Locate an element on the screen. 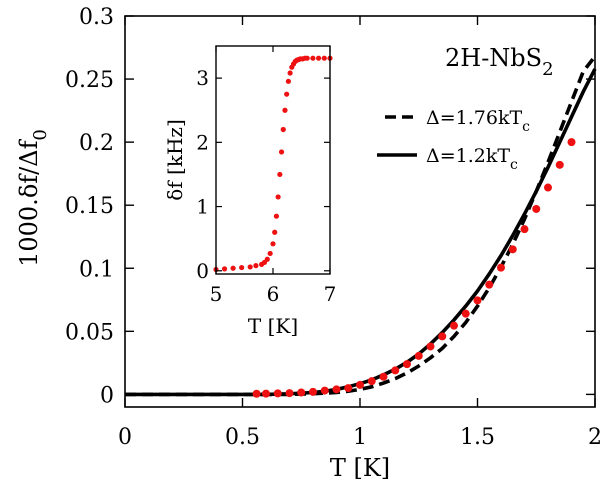 This screenshot has height=484, width=615. inset-axis-ticks: 5 6 7 0 1 2 3 is located at coordinates (266, 176).